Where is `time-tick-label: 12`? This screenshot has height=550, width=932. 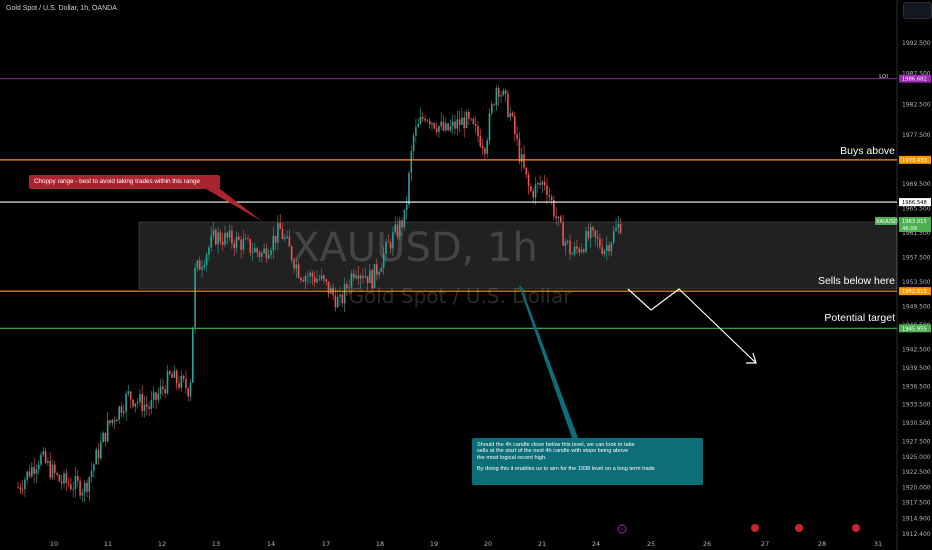
time-tick-label: 12 is located at coordinates (162, 544).